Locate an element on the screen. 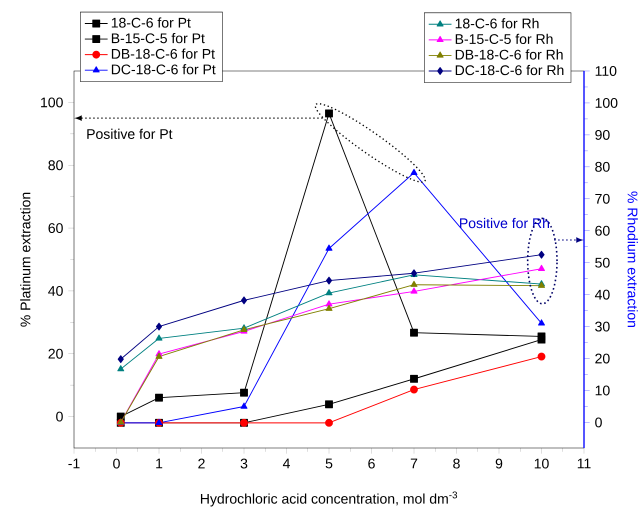  y2-tick-label: 40 is located at coordinates (602, 295).